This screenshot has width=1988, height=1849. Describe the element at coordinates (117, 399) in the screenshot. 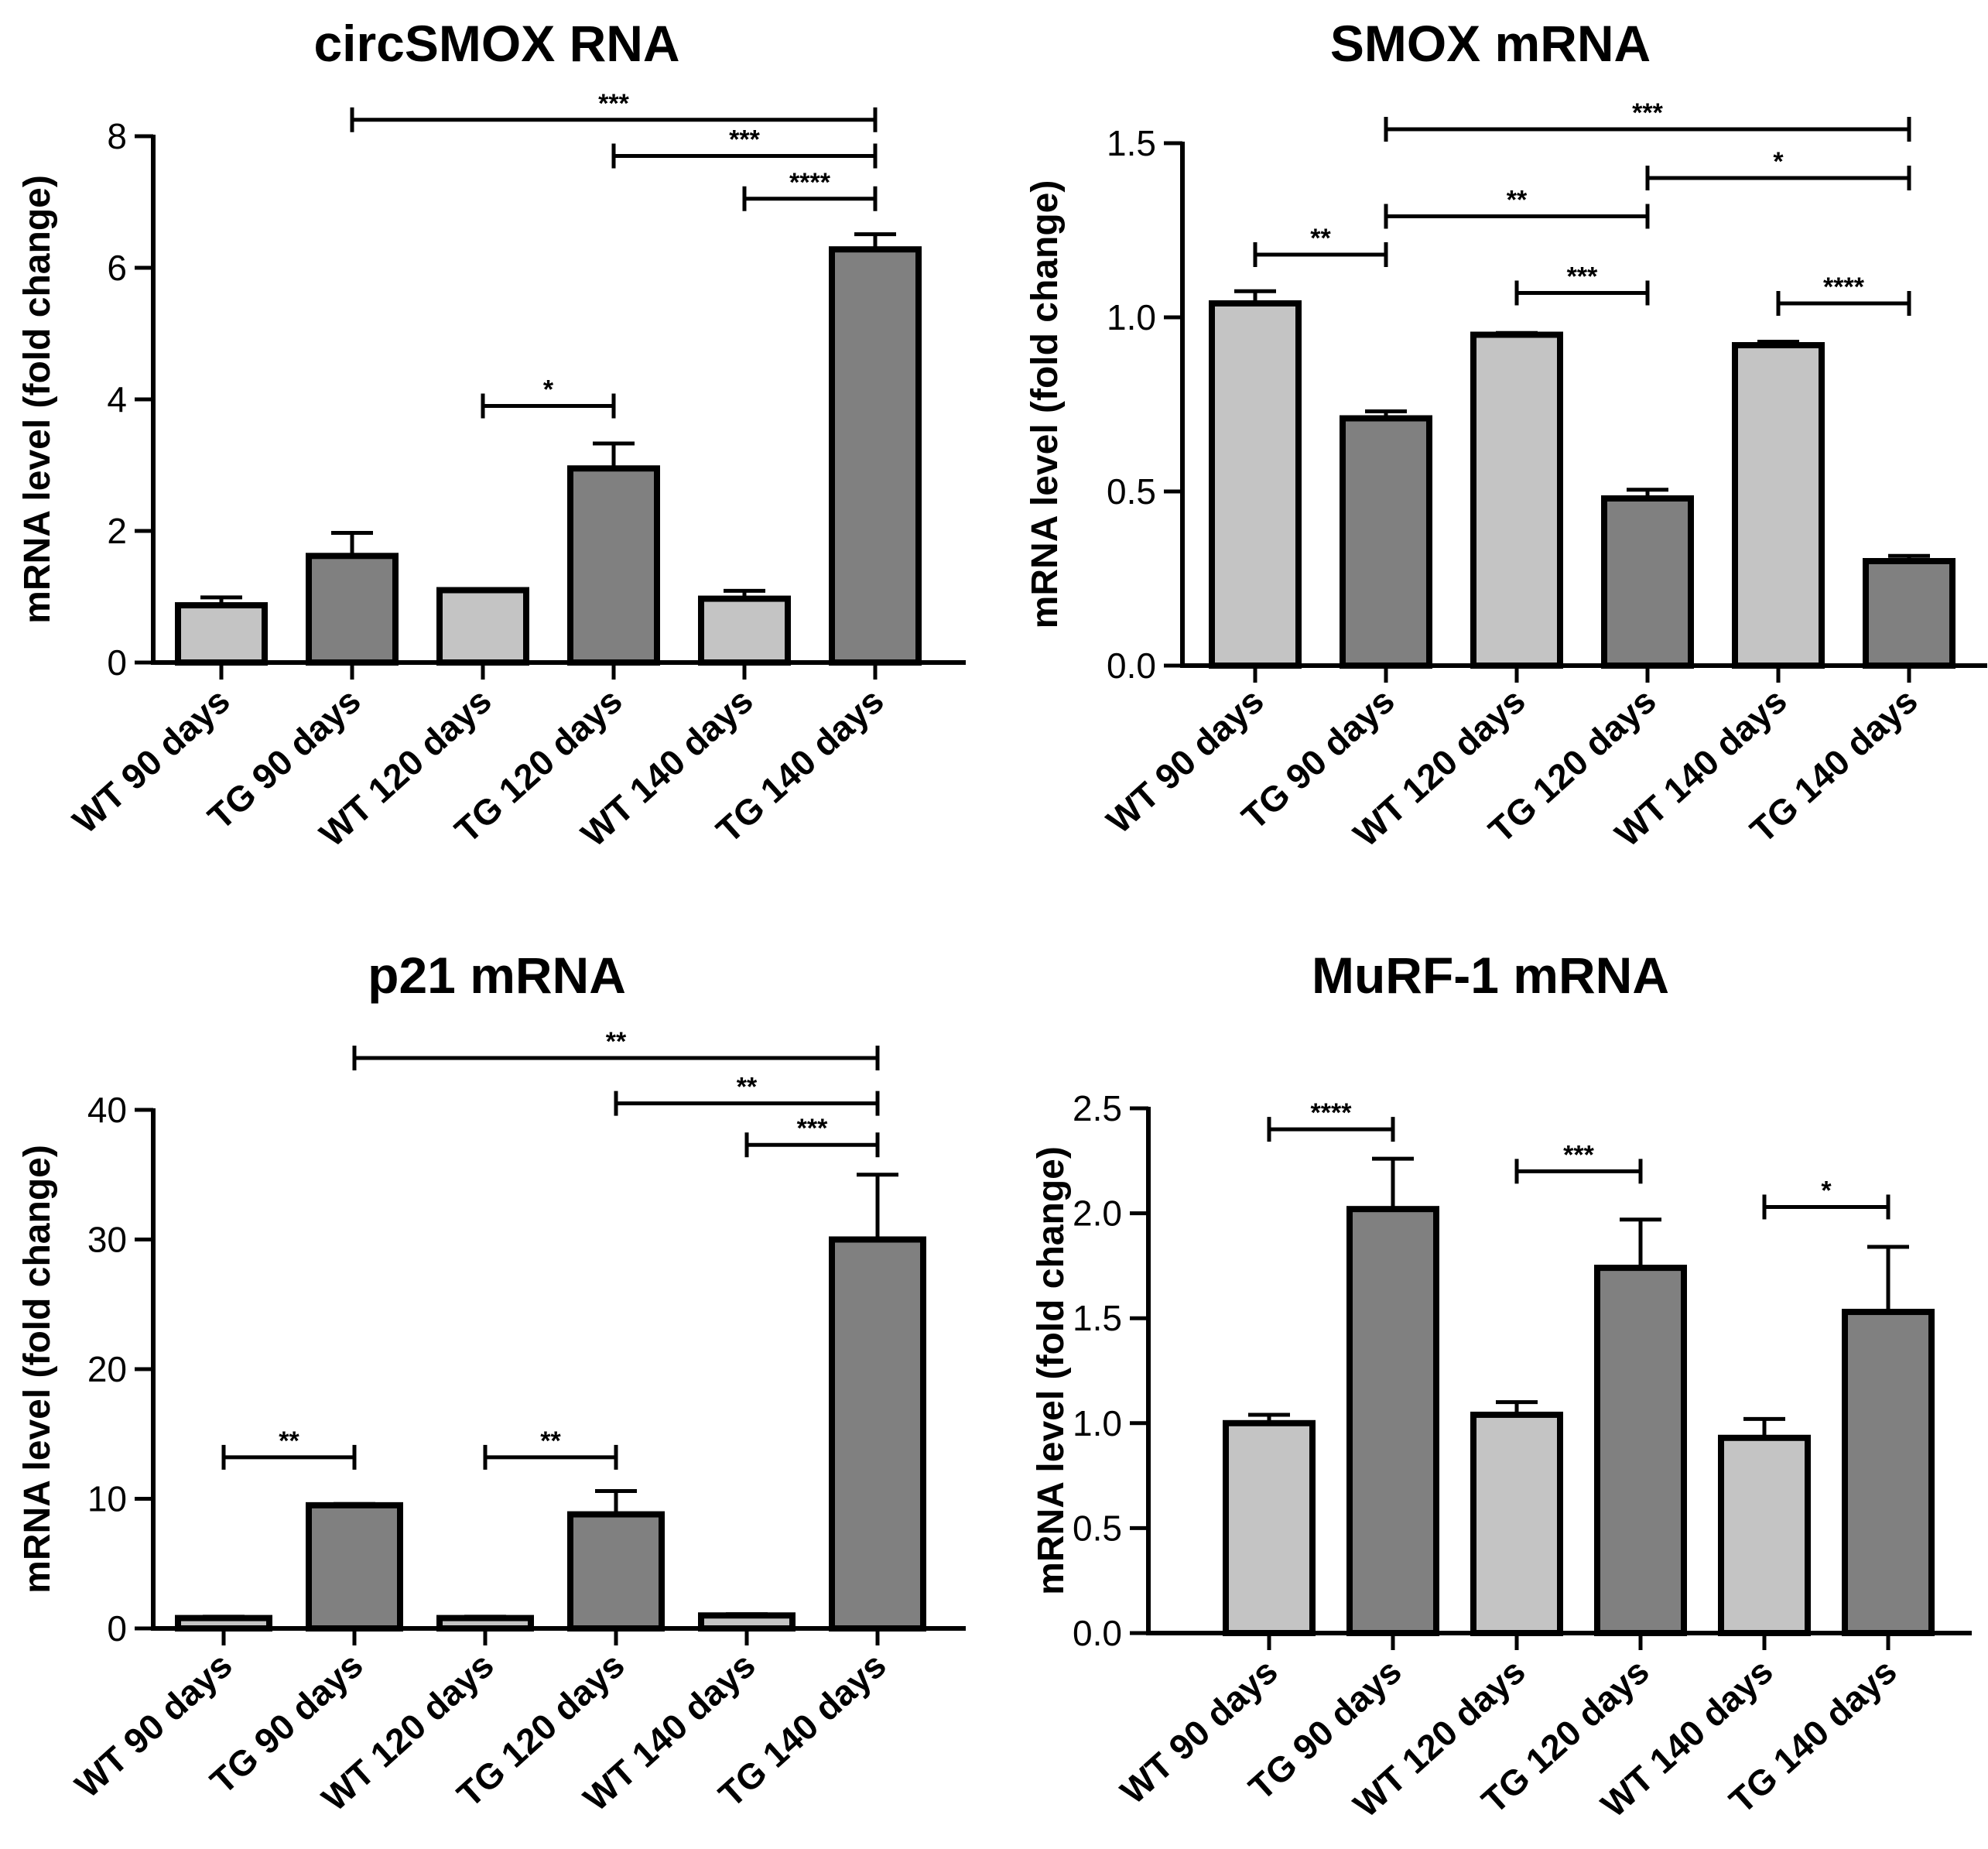

I see `y-tick-label: 4` at that location.